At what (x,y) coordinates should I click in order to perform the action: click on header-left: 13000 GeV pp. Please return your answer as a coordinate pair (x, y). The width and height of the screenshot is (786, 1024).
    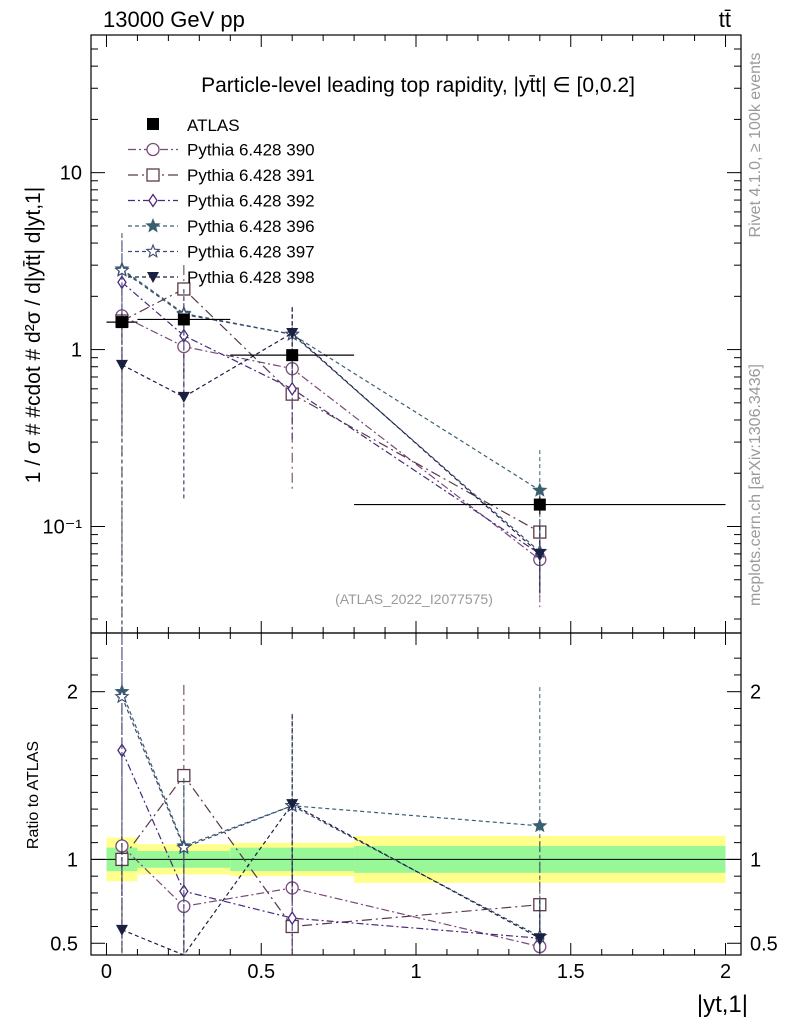
    Looking at the image, I should click on (174, 19).